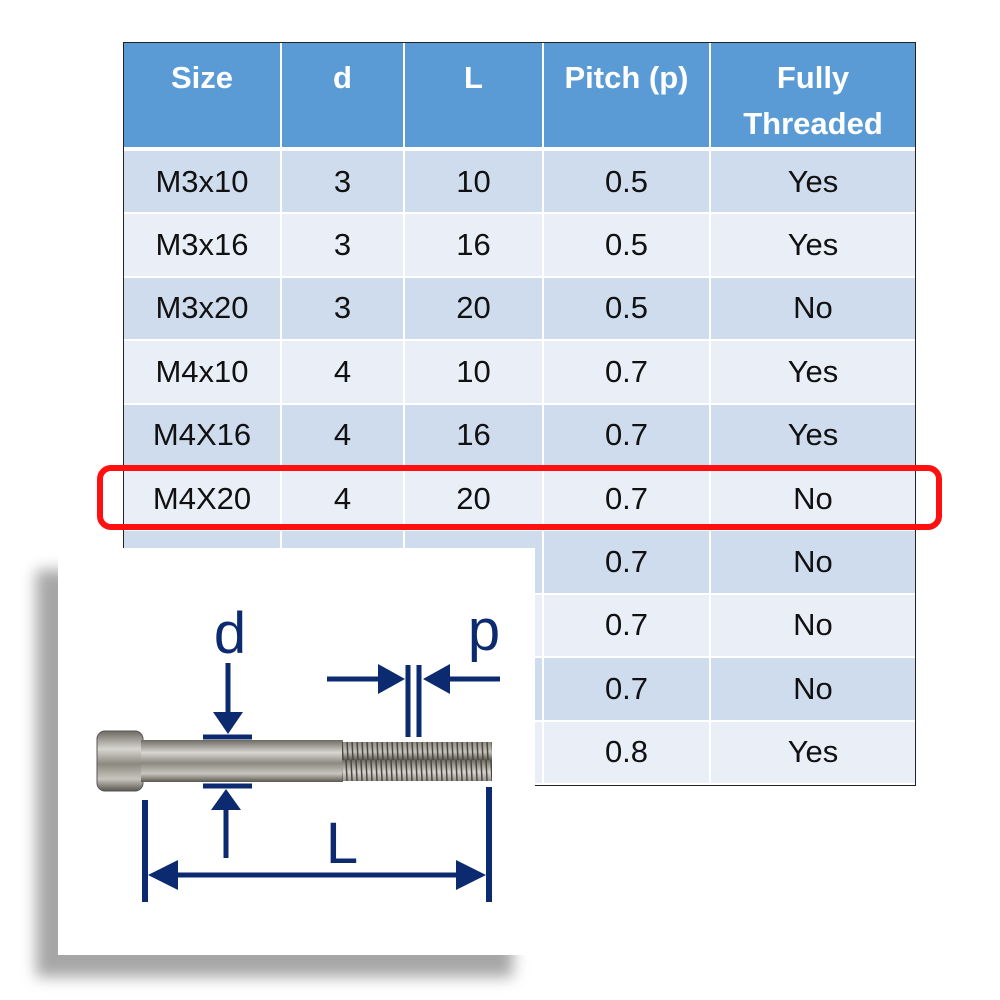  I want to click on header-pitch: Pitch (p), so click(627, 97).